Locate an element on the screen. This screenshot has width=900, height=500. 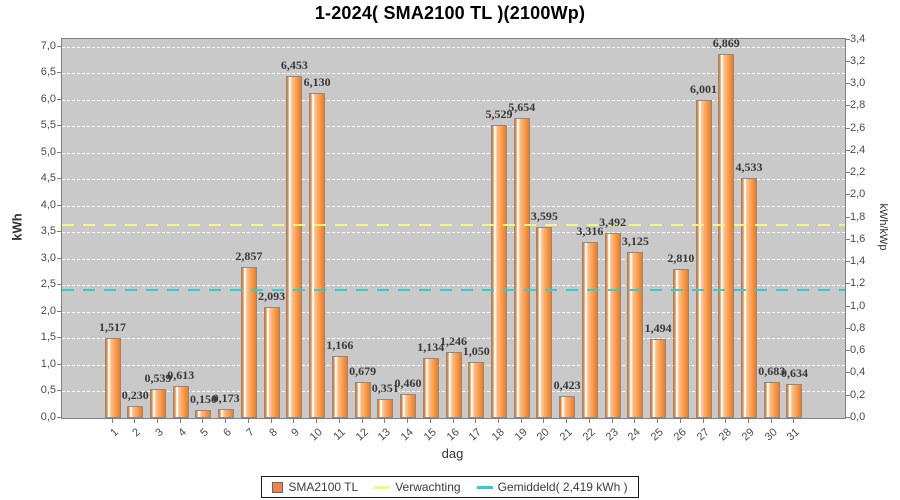
legend-swatch-verwachting-line is located at coordinates (382, 487).